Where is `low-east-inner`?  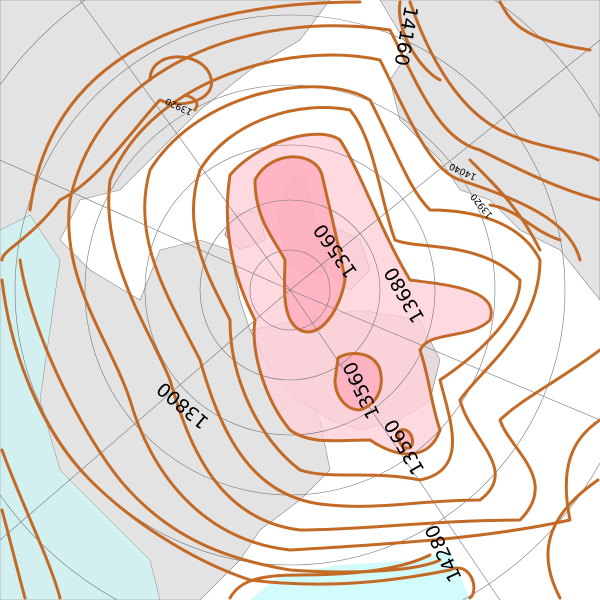
low-east-inner is located at coordinates (358, 381).